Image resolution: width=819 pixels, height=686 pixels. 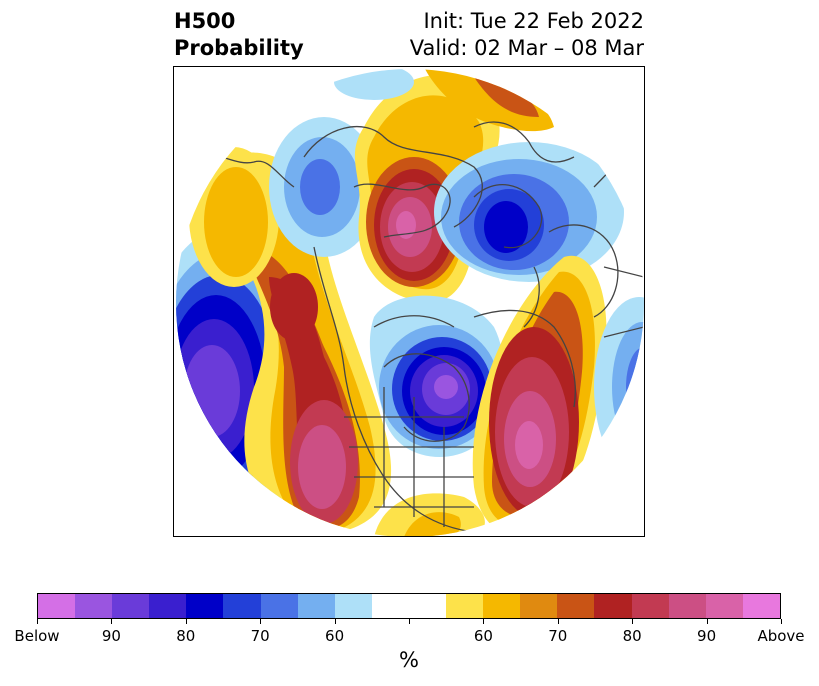 I want to click on title-variable: H500, so click(x=205, y=21).